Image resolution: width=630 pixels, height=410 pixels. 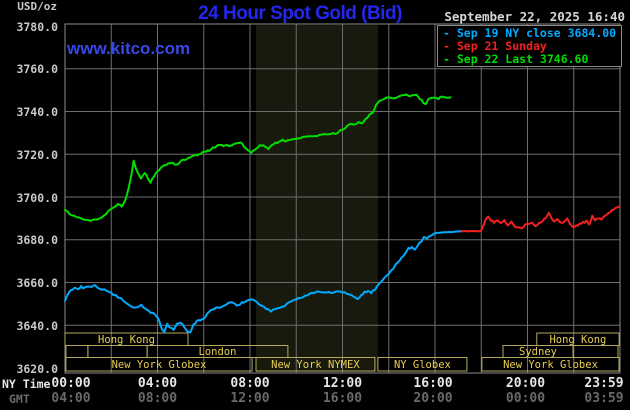 What do you see at coordinates (250, 398) in the screenshot?
I see `gmt-tick: 12:00` at bounding box center [250, 398].